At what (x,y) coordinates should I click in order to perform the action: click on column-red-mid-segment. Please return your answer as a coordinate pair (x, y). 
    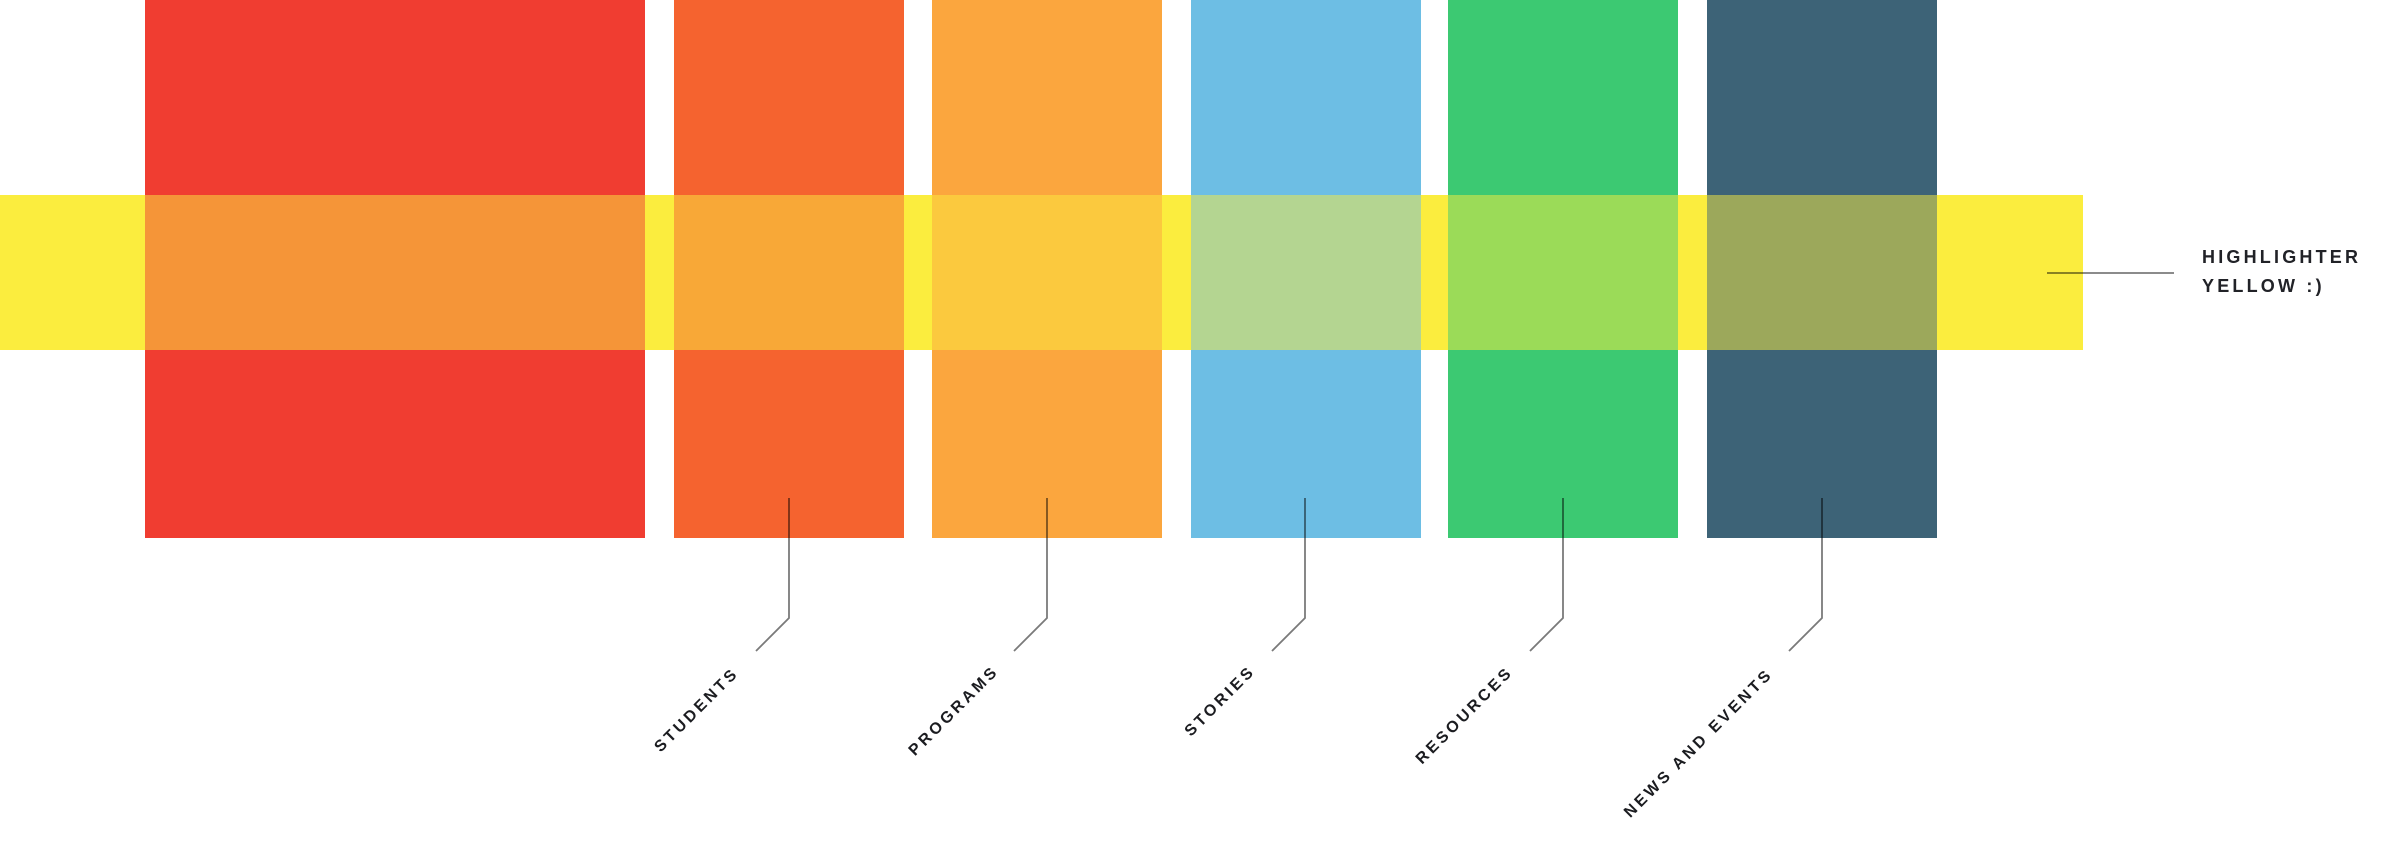
    Looking at the image, I should click on (395, 272).